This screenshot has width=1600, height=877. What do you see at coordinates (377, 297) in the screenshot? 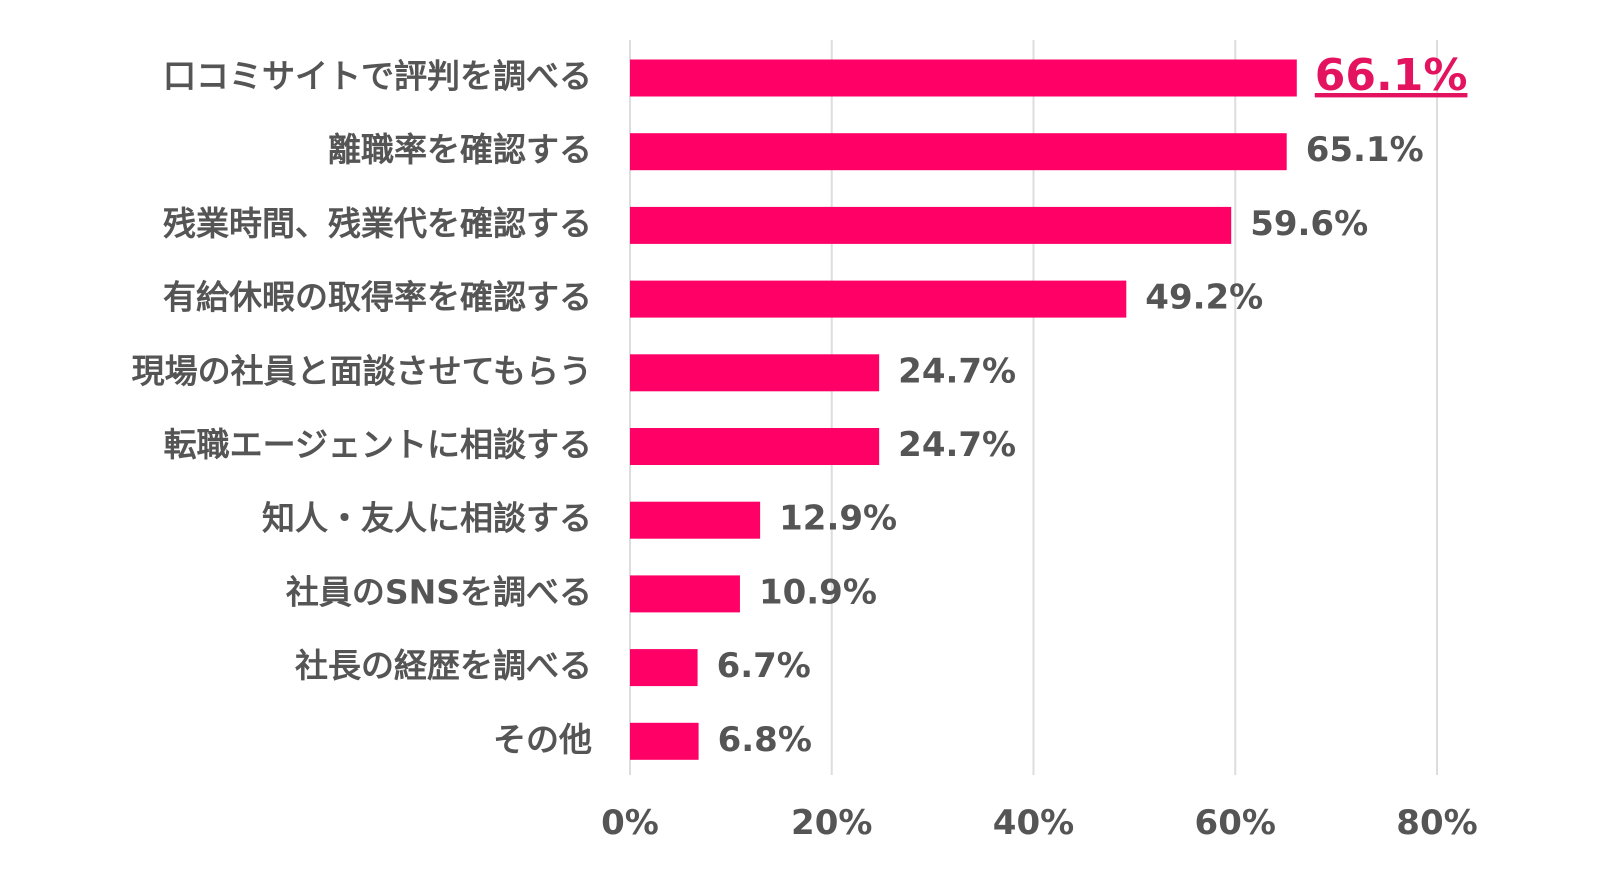
I see `category-label-4: 有給休暇の取得率を確認する` at bounding box center [377, 297].